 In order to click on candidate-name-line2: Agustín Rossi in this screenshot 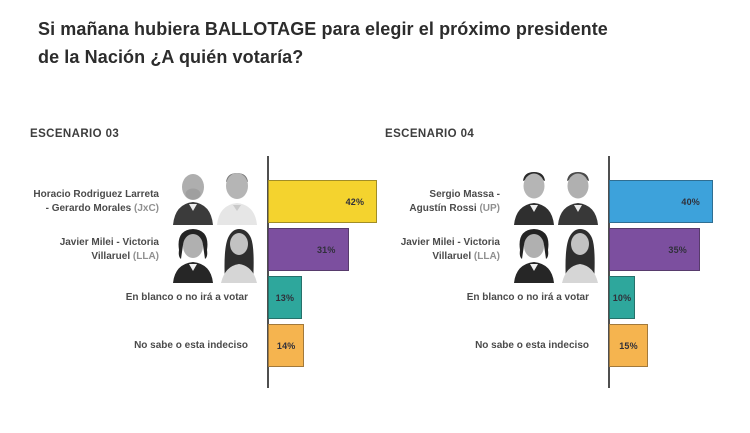, I will do `click(443, 208)`.